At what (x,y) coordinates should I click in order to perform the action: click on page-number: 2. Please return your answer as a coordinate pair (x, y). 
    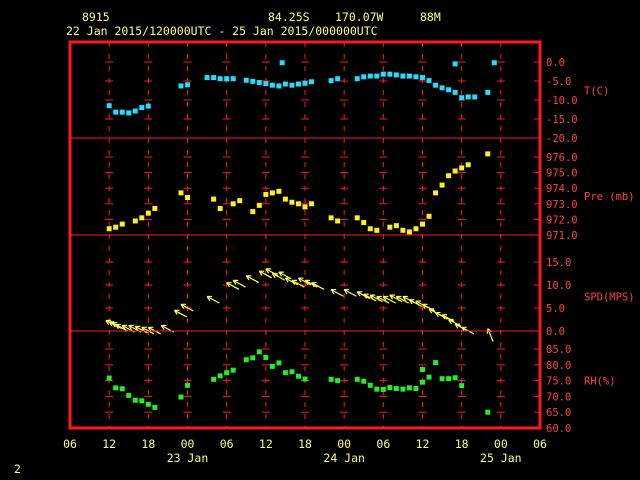
    Looking at the image, I should click on (17, 469).